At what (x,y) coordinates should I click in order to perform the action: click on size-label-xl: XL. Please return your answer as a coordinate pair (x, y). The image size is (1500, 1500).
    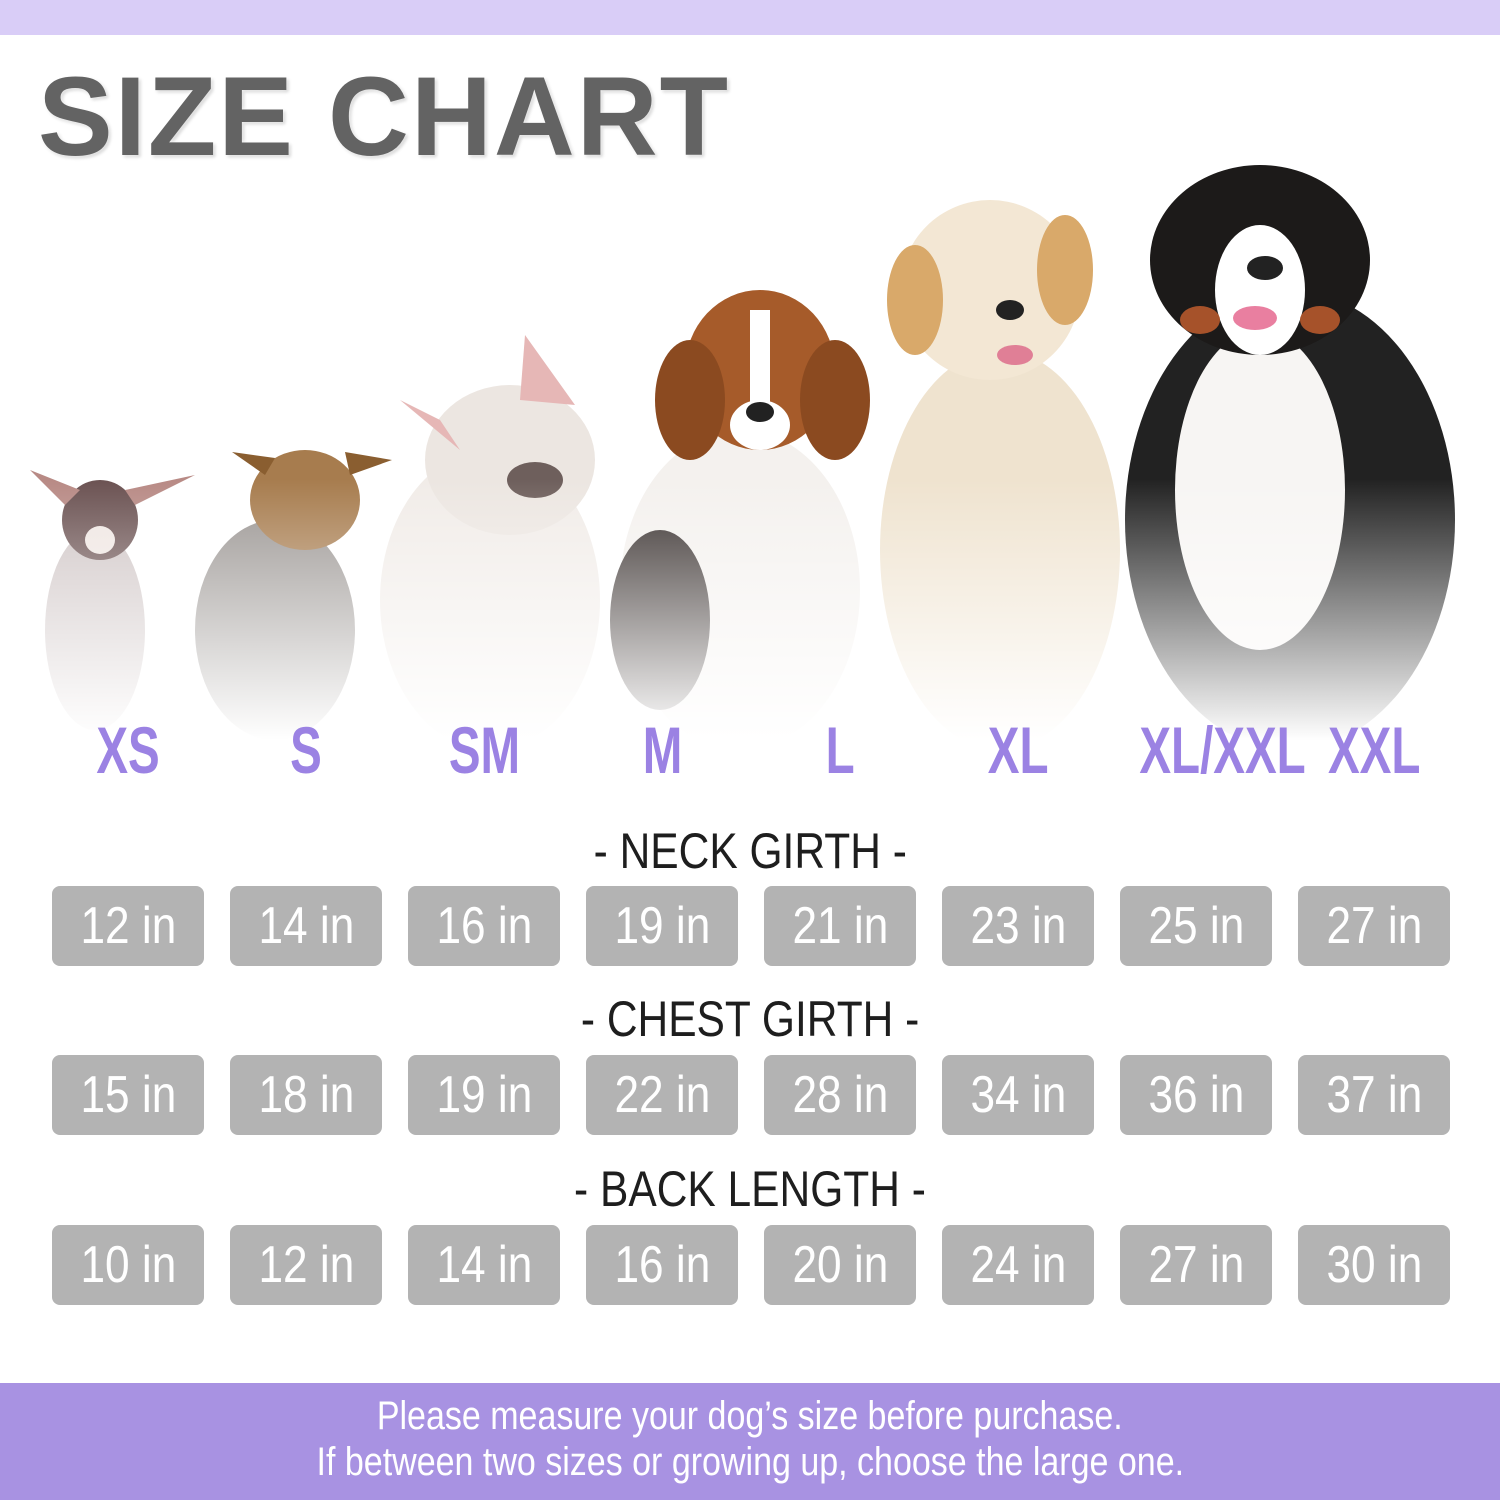
    Looking at the image, I should click on (1018, 750).